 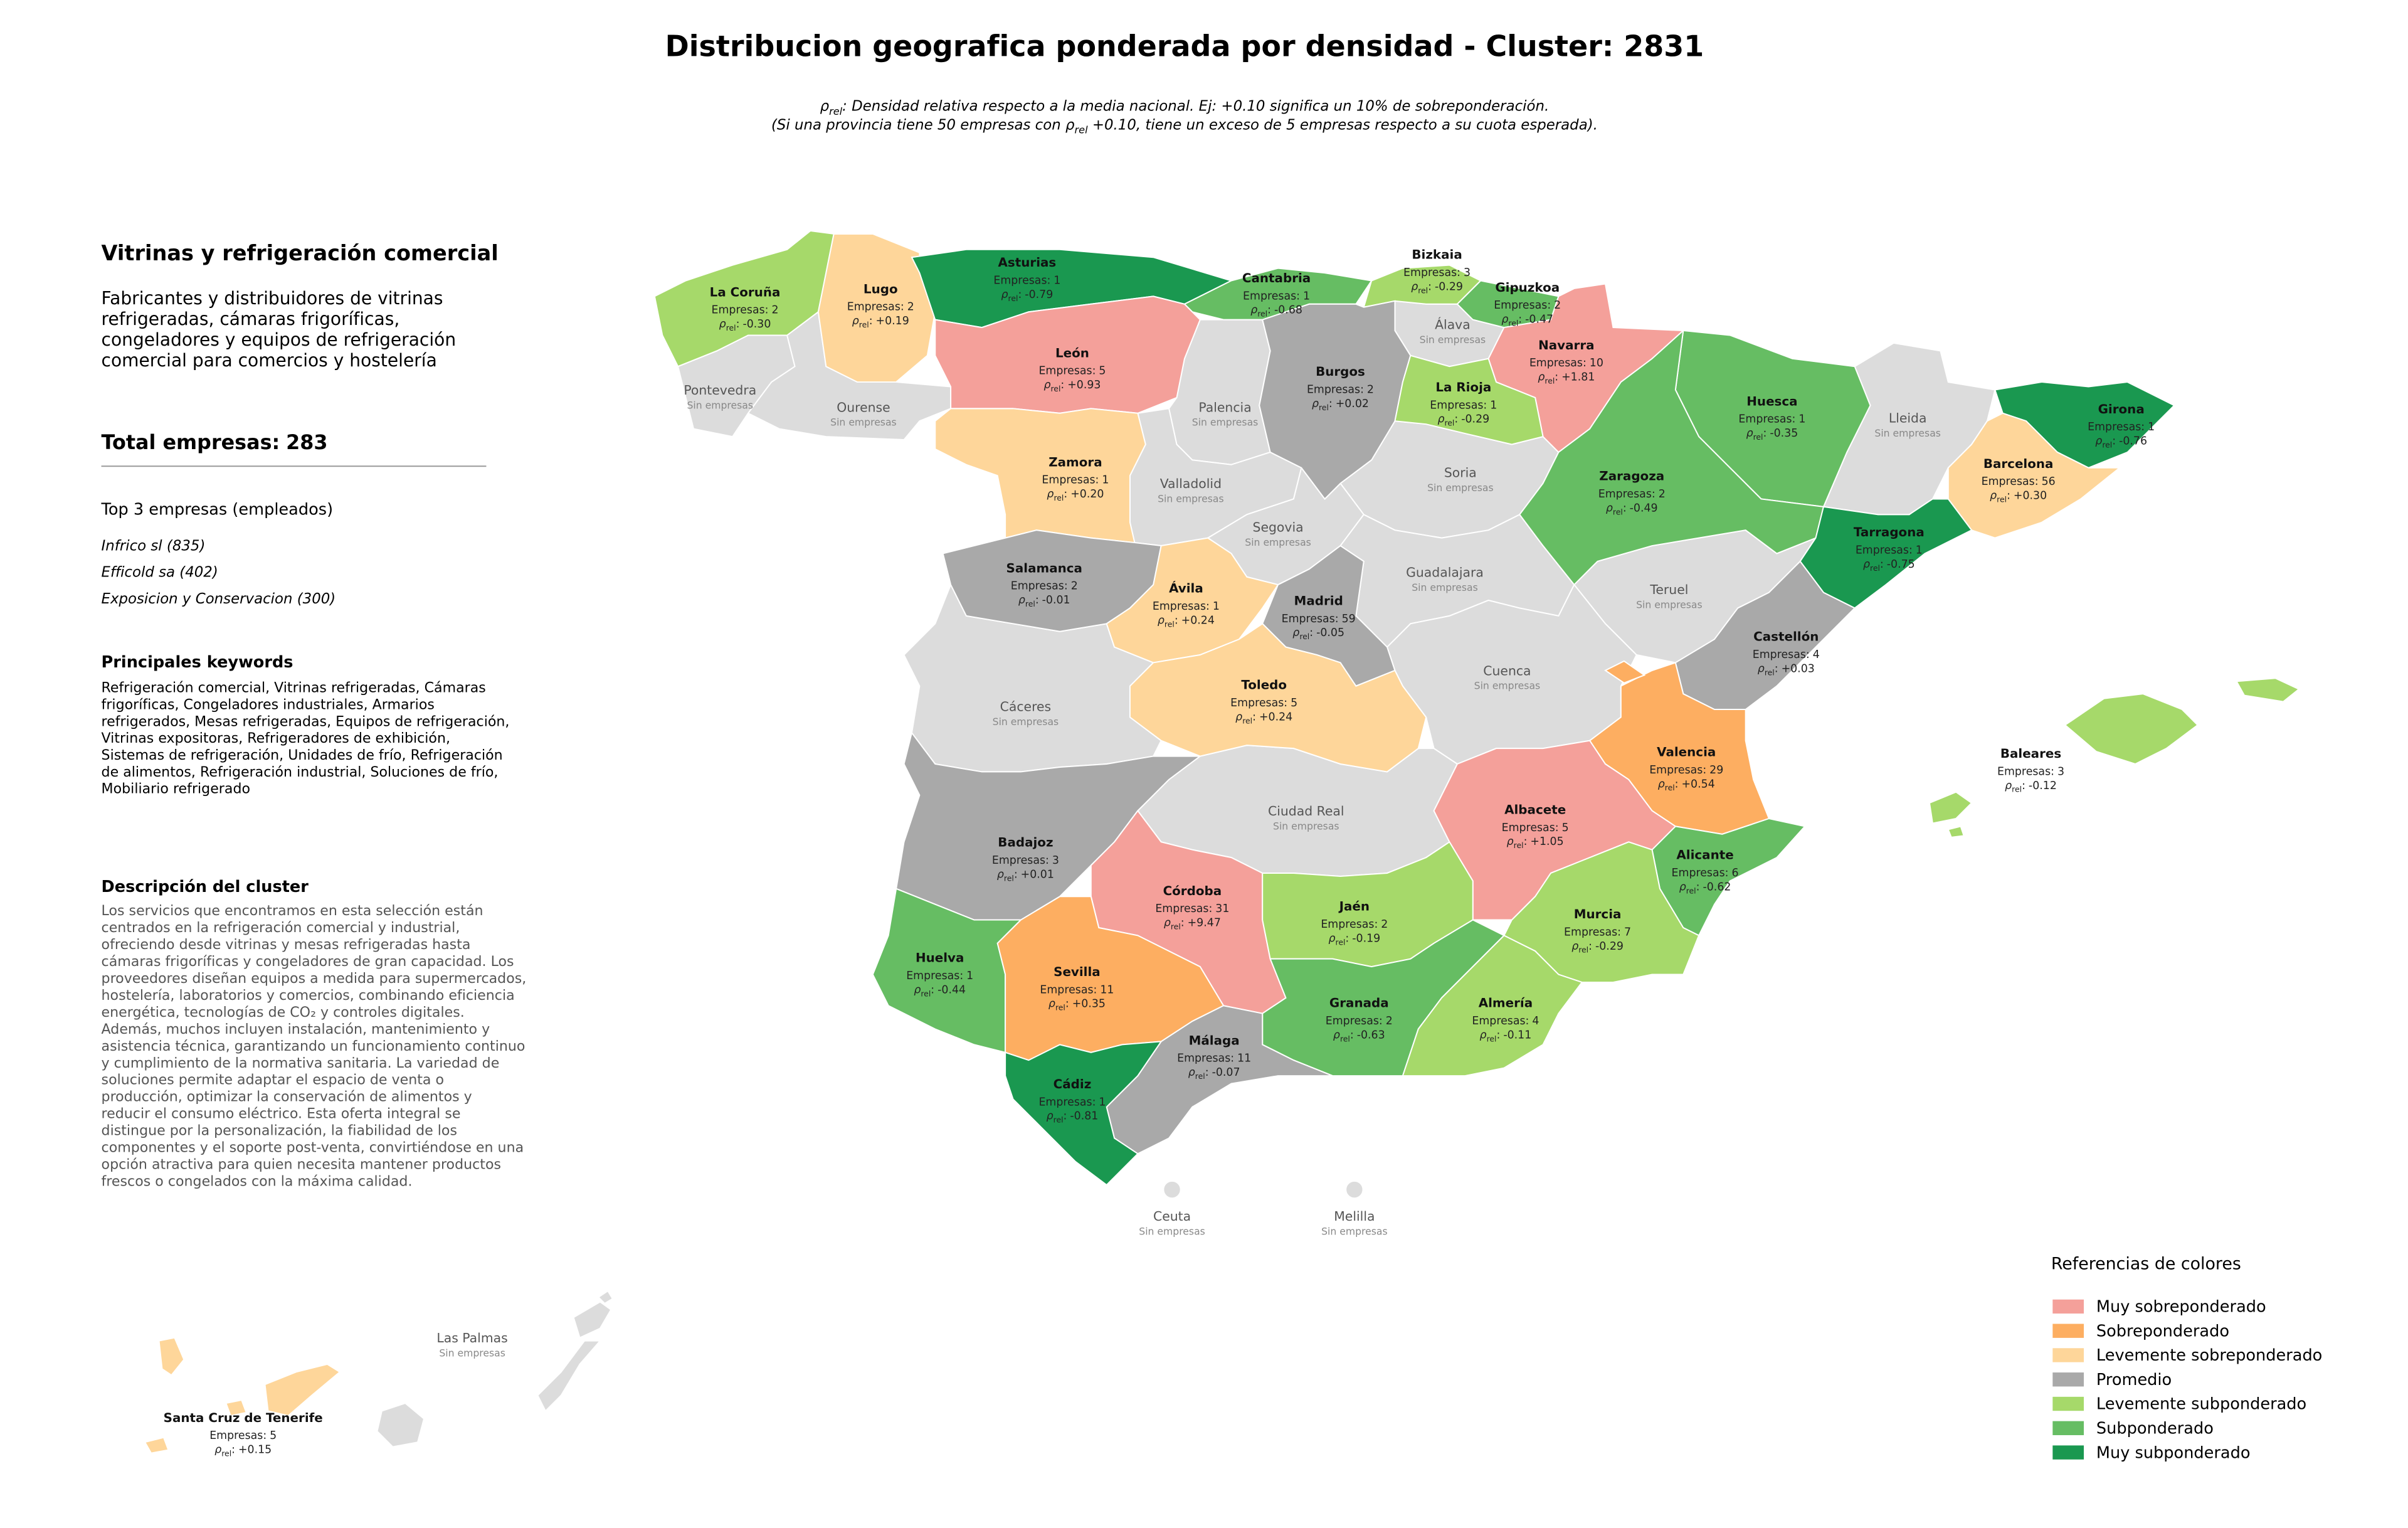 What do you see at coordinates (1786, 655) in the screenshot?
I see `count-label: Empresas: 4` at bounding box center [1786, 655].